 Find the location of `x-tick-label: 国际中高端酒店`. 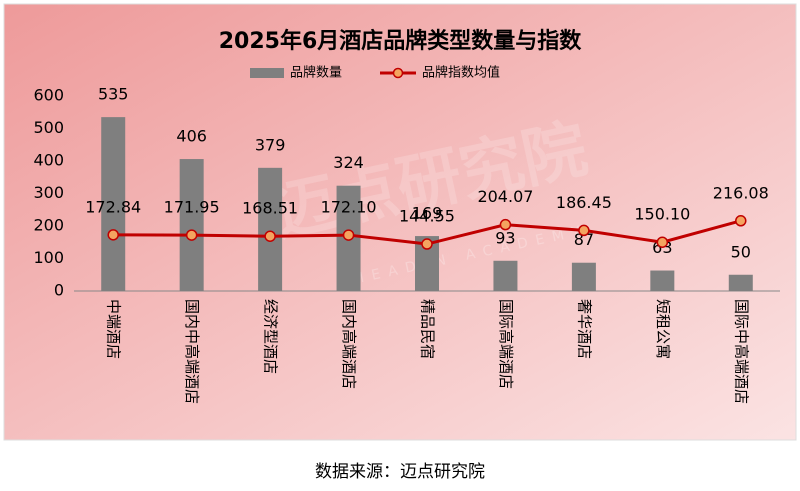

x-tick-label: 国际中高端酒店 is located at coordinates (741, 351).